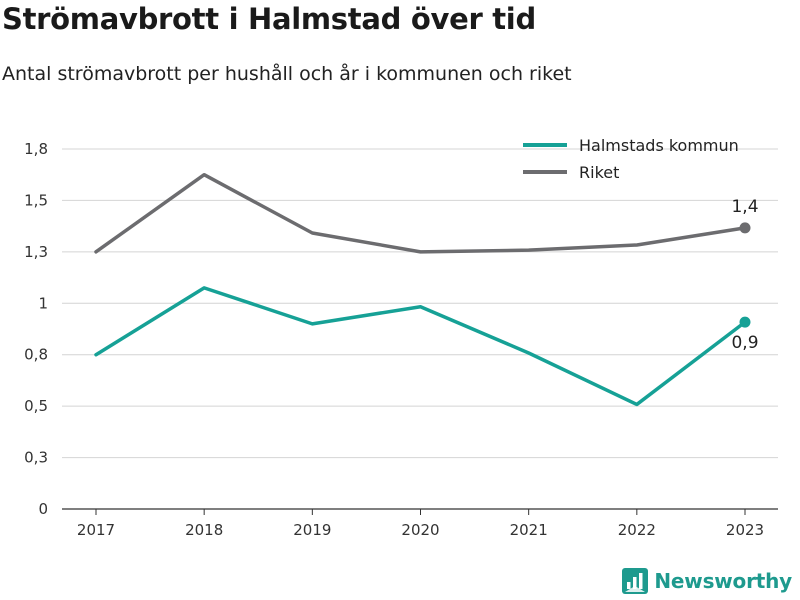  Describe the element at coordinates (744, 207) in the screenshot. I see `end-value-label: 1,4` at that location.